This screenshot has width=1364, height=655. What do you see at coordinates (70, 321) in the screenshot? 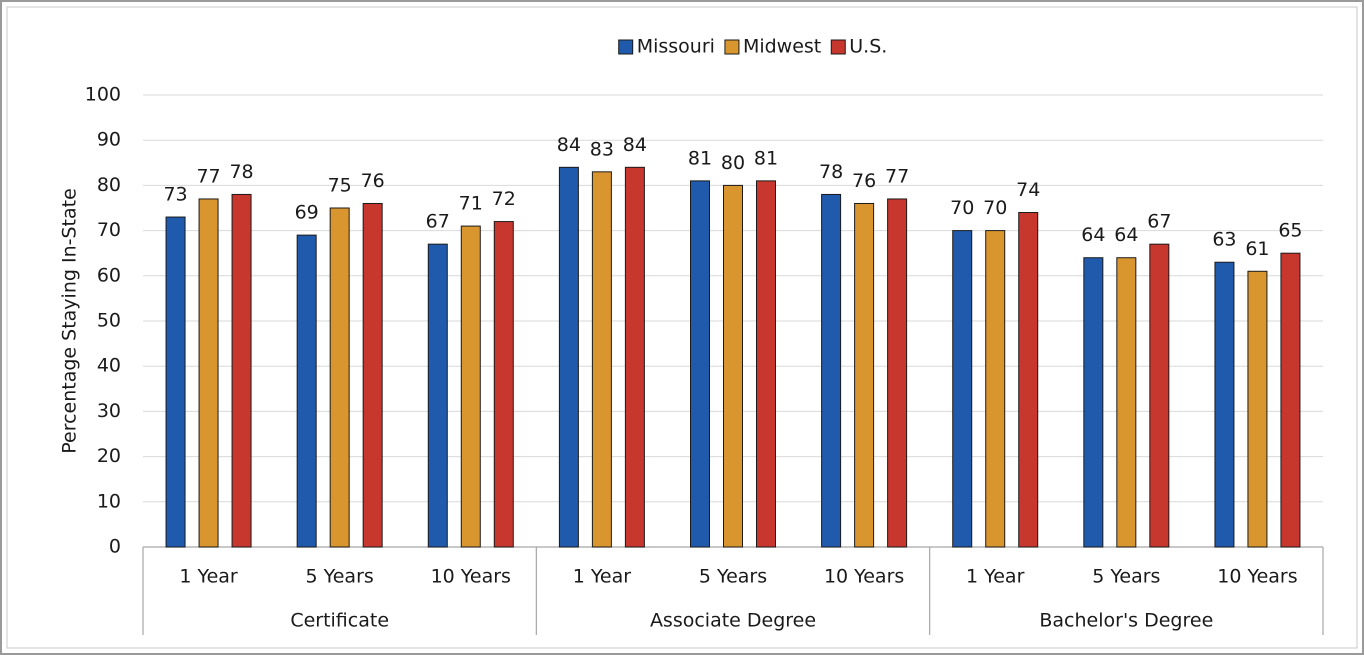
I see `y-axis-label: Percentage Staying In-State` at bounding box center [70, 321].